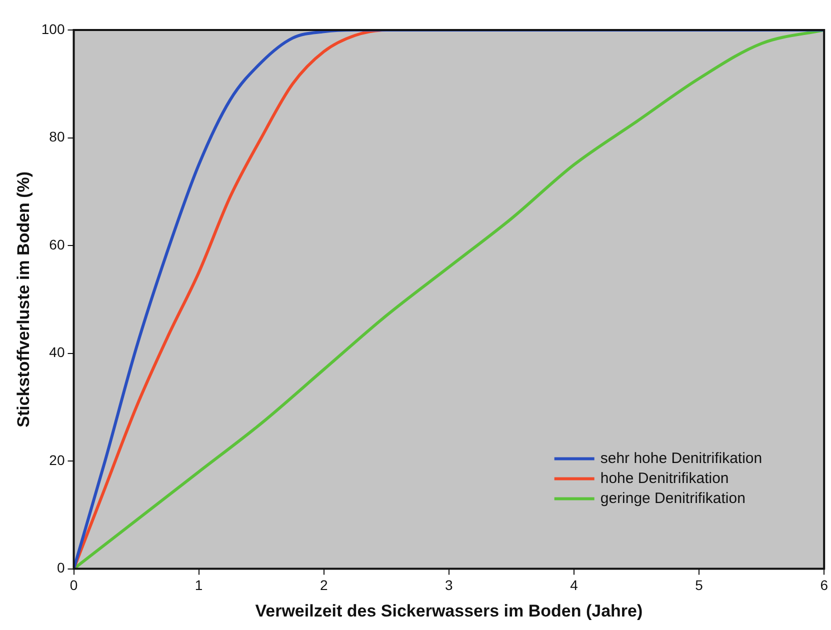 Image resolution: width=831 pixels, height=630 pixels. I want to click on x-axis-title: Verweilzeit des Sickerwassers im Boden (Jahre), so click(449, 610).